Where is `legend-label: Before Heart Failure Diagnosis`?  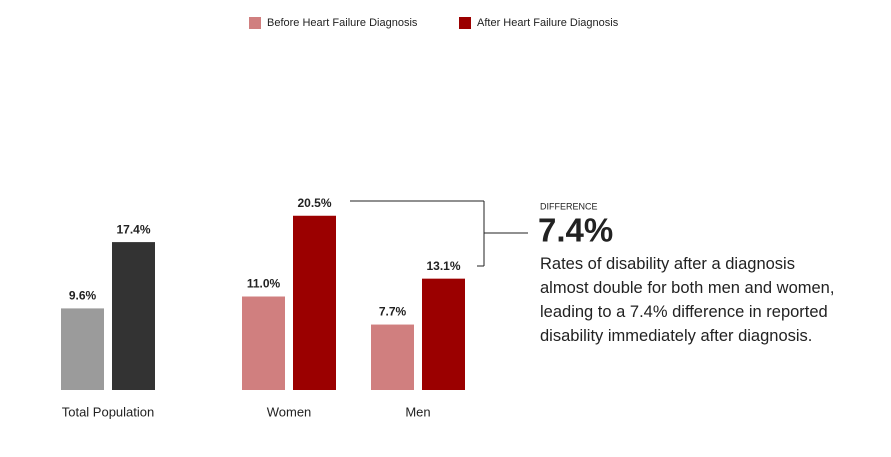
legend-label: Before Heart Failure Diagnosis is located at coordinates (342, 23).